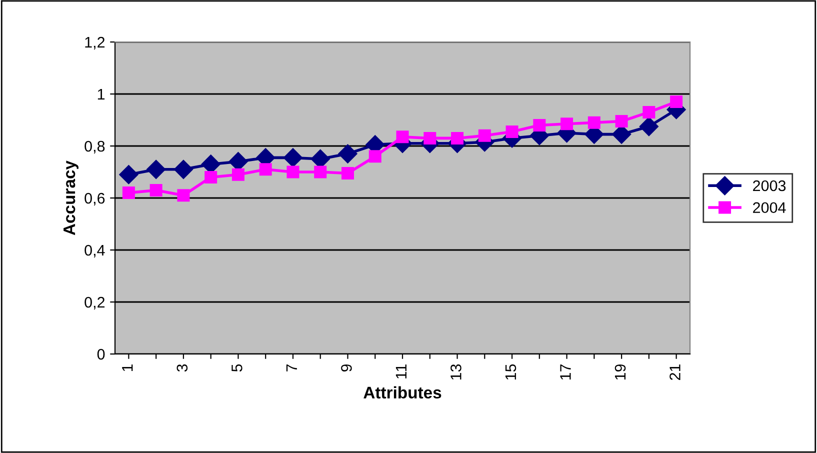  What do you see at coordinates (237, 368) in the screenshot?
I see `x-tick-label: 5` at bounding box center [237, 368].